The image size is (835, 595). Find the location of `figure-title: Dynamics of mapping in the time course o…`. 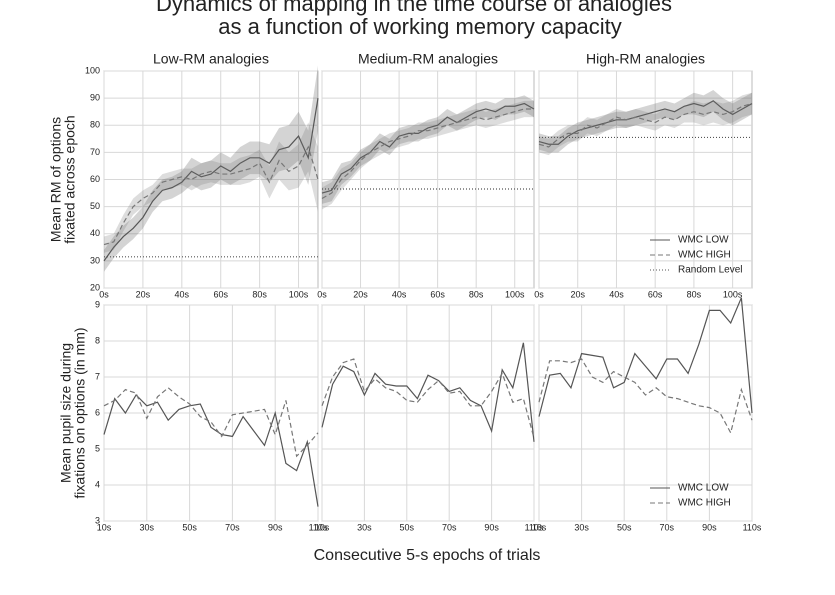

figure-title: Dynamics of mapping in the time course o… is located at coordinates (414, 8).